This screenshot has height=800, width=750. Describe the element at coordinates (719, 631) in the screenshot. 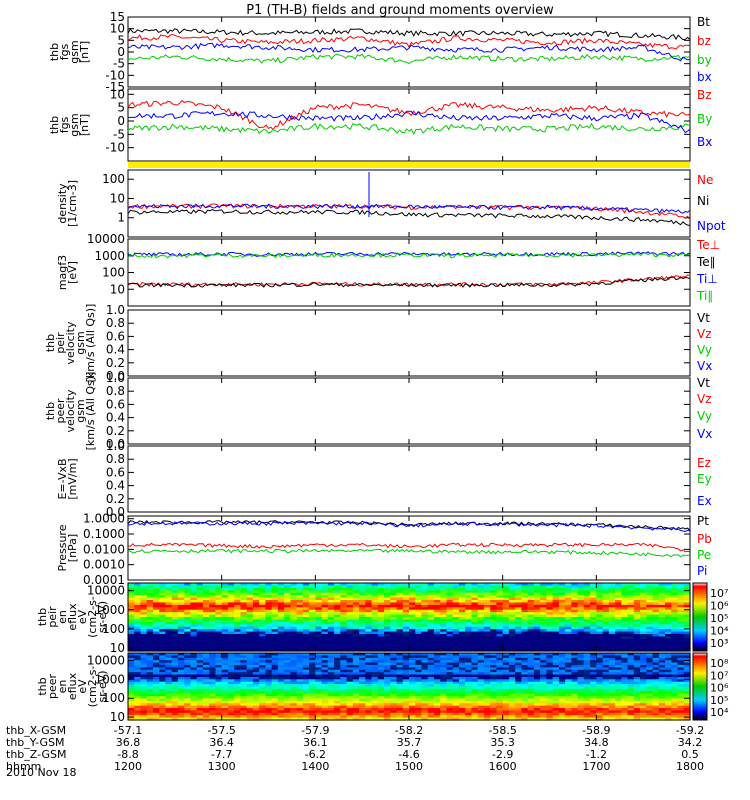

I see `colorbar-tick-label: 10⁴` at that location.